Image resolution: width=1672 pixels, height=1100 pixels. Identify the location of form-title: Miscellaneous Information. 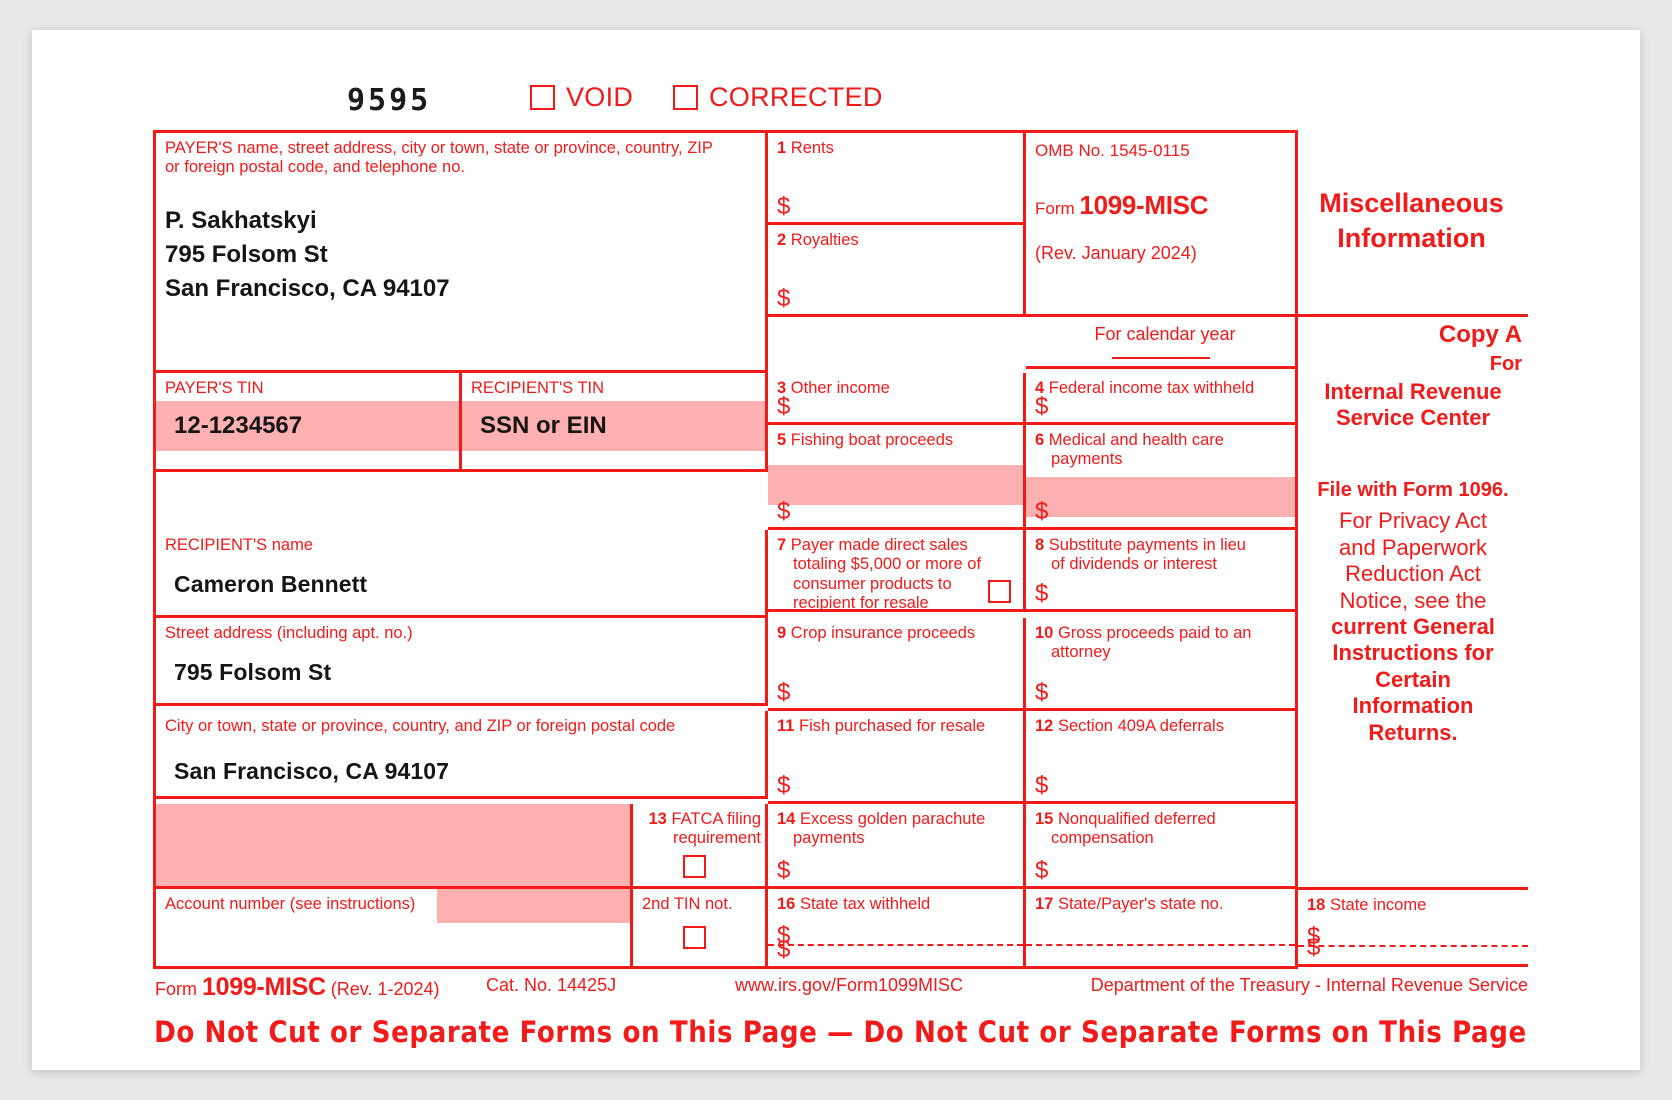
(1411, 220).